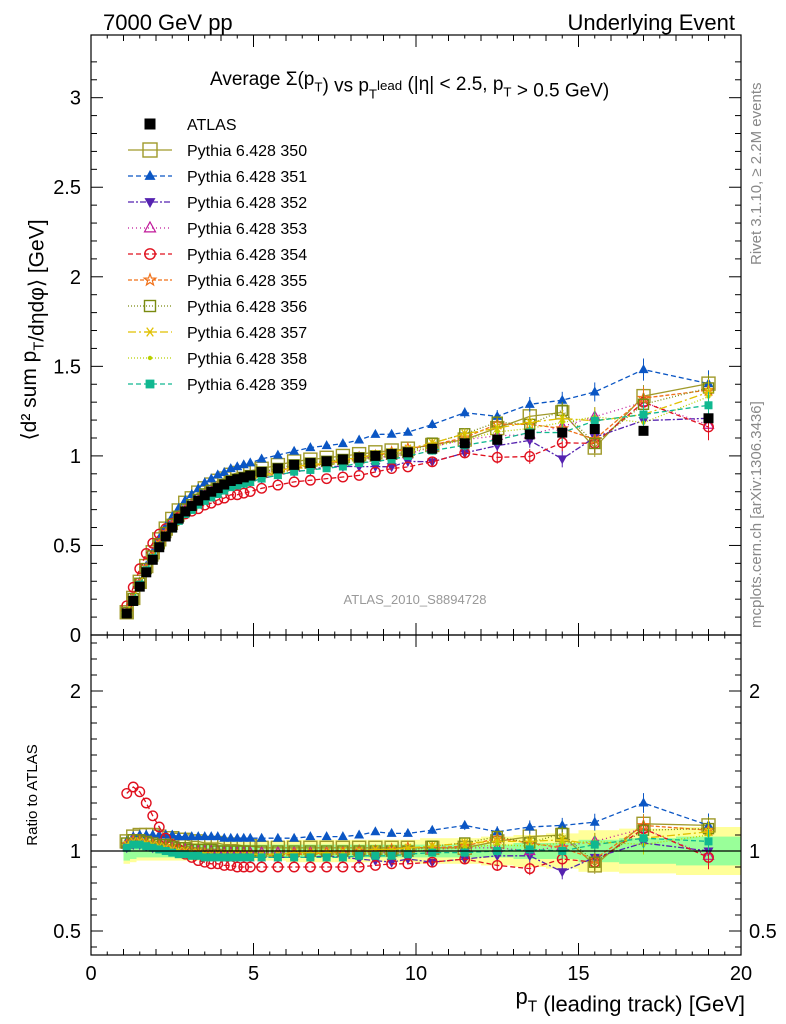 The image size is (786, 1024). I want to click on legend-item: Pythia 6.428 350, so click(217, 151).